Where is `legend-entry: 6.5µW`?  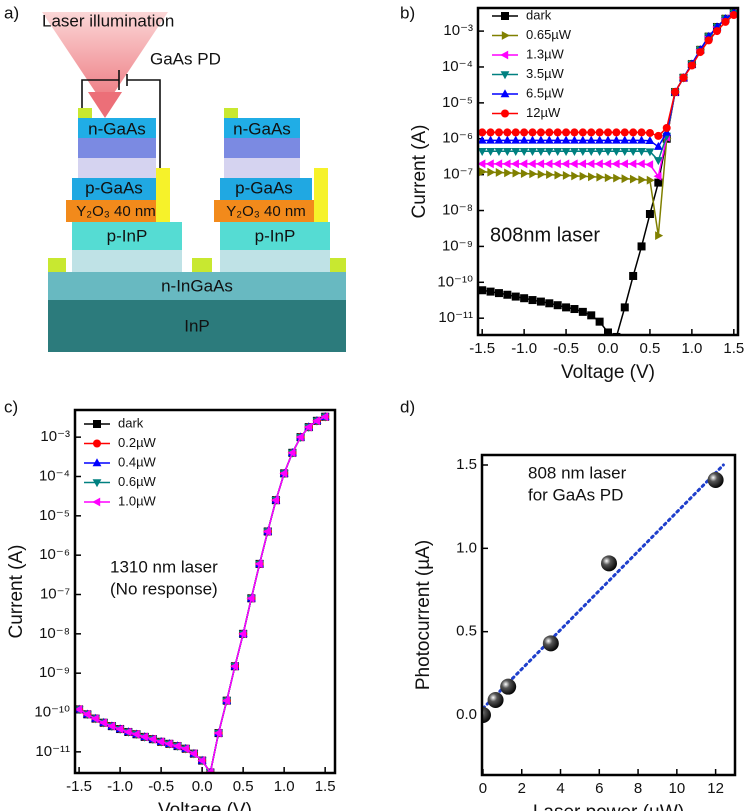 legend-entry: 6.5µW is located at coordinates (528, 92).